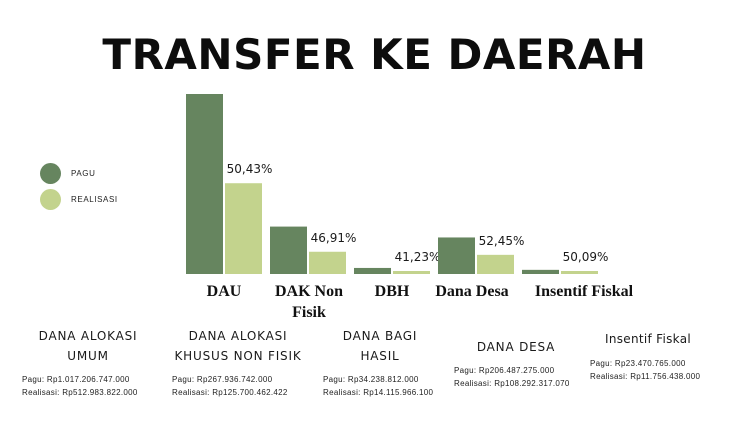  Describe the element at coordinates (76, 379) in the screenshot. I see `detail-pagu: Pagu: Rp1.017.206.747.000` at that location.